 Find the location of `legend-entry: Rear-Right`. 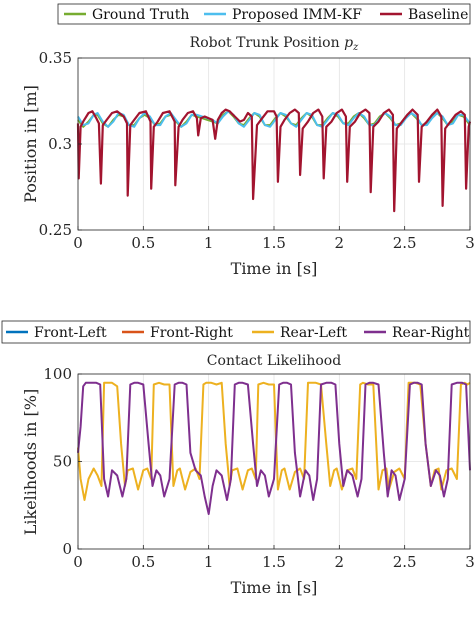

legend-entry: Rear-Right is located at coordinates (431, 333).